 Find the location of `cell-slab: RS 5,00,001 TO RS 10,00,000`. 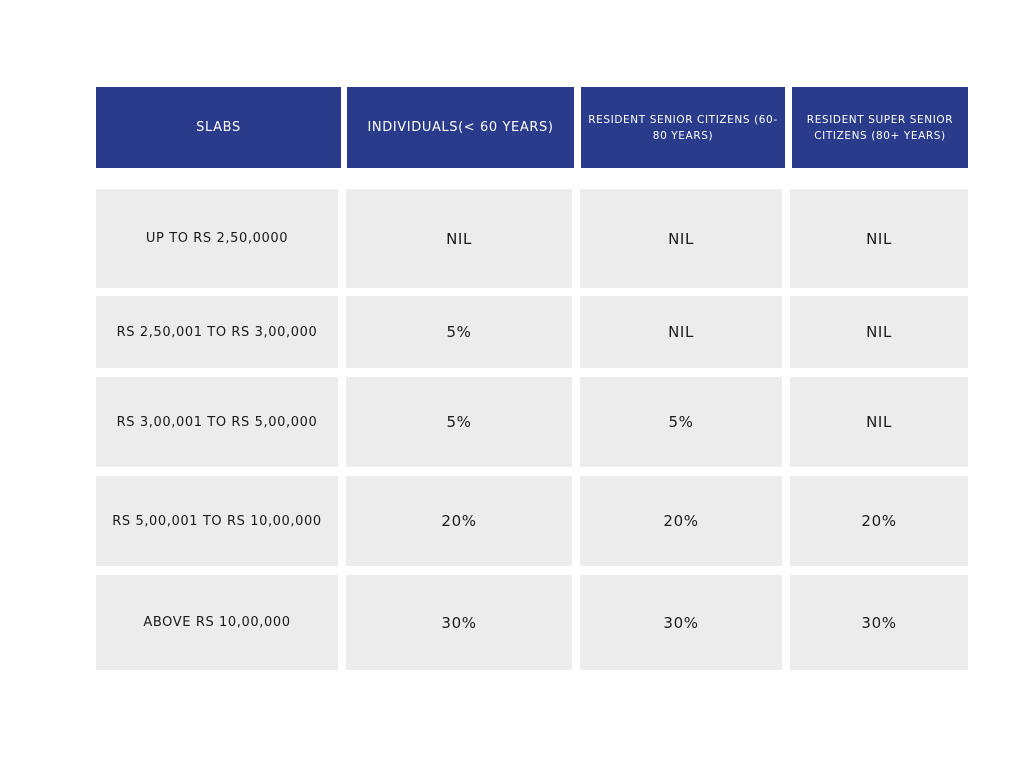

cell-slab: RS 5,00,001 TO RS 10,00,000 is located at coordinates (217, 521).